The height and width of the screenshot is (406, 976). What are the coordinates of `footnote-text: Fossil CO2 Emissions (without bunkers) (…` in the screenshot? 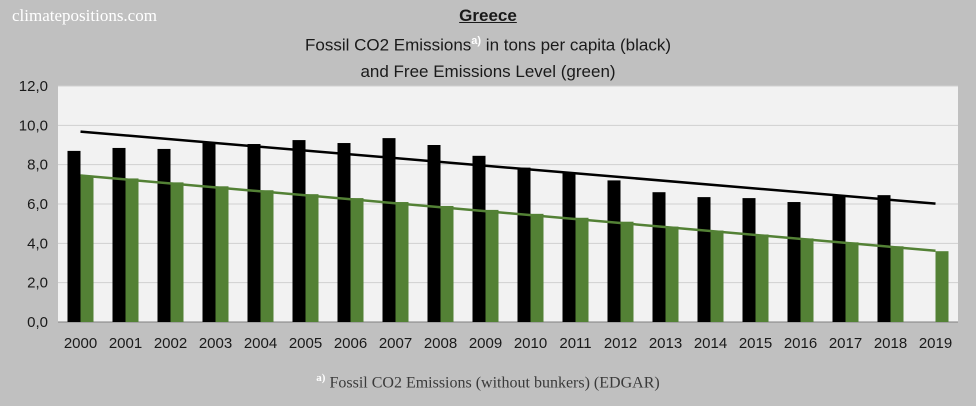 It's located at (492, 383).